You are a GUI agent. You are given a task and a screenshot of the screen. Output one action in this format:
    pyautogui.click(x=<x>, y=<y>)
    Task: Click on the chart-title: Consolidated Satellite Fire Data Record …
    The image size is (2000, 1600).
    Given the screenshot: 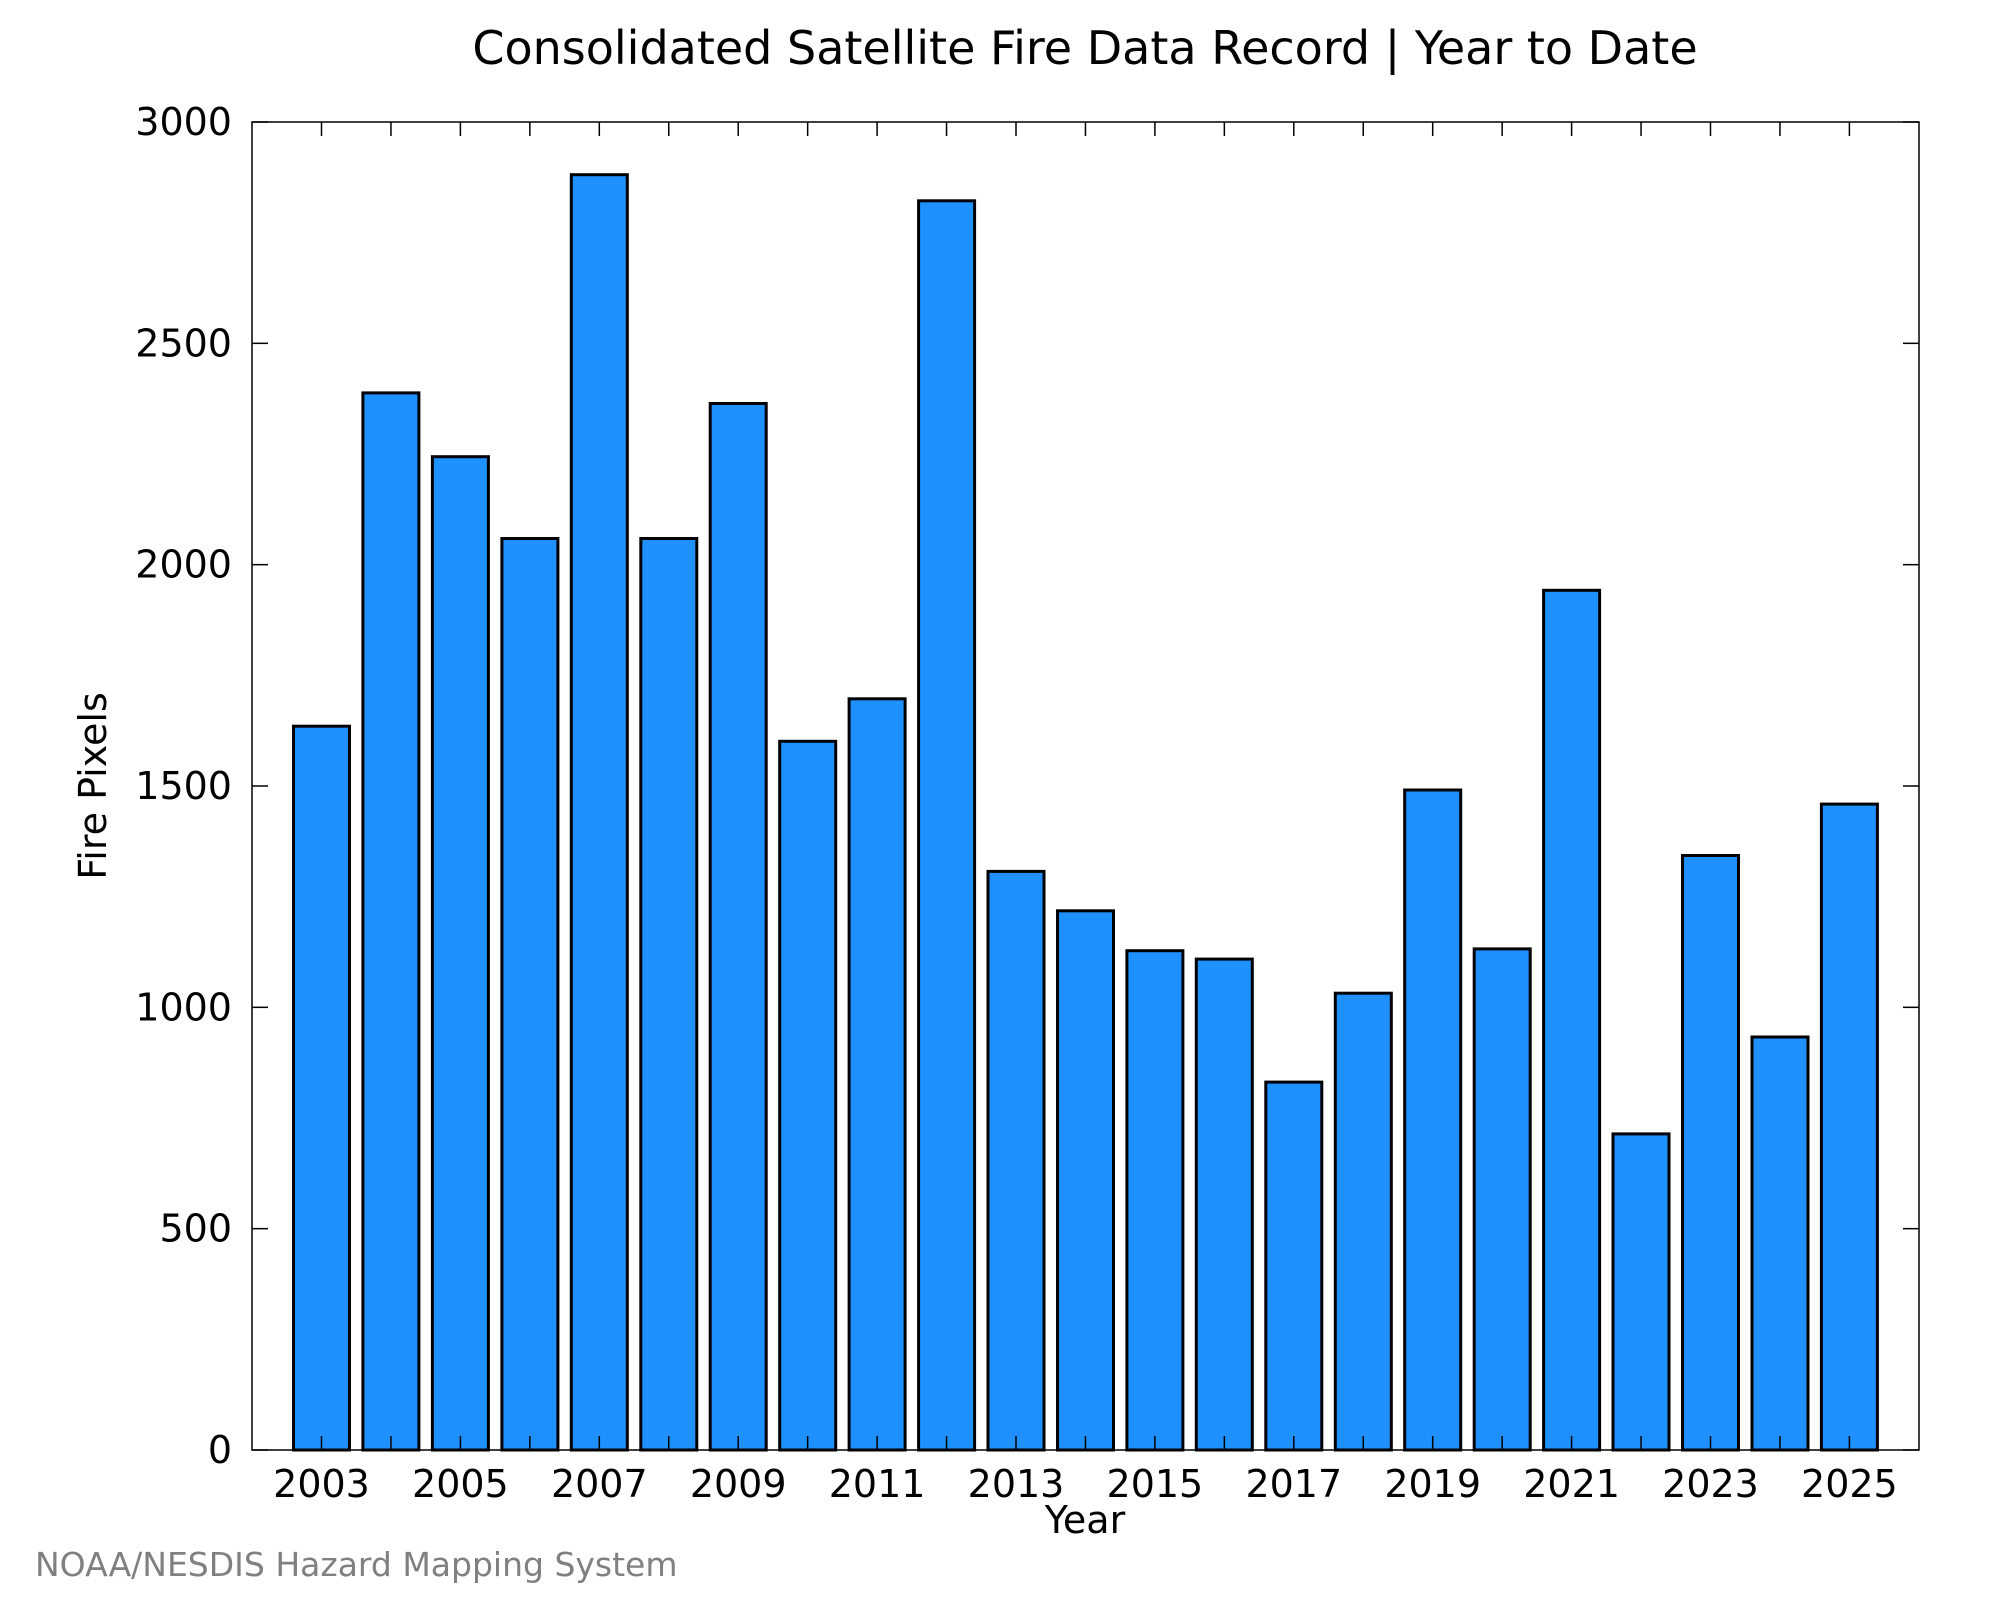 What is the action you would take?
    pyautogui.click(x=1084, y=48)
    